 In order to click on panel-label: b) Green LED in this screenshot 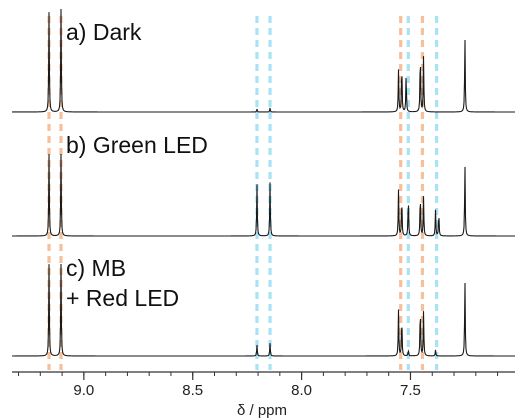, I will do `click(137, 145)`.